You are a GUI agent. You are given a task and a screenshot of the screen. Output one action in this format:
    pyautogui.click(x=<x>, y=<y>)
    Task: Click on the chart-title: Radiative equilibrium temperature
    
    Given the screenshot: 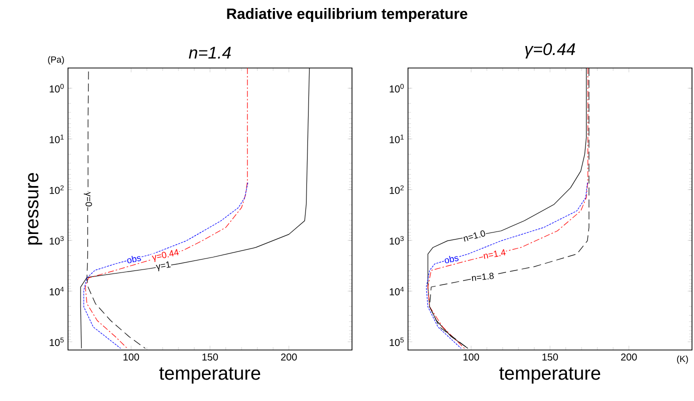 What is the action you would take?
    pyautogui.click(x=347, y=15)
    